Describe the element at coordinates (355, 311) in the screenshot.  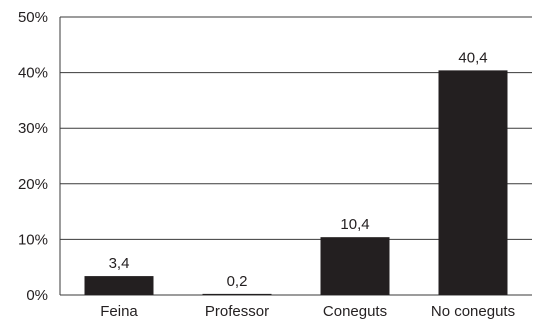
I see `category-label: Coneguts` at that location.